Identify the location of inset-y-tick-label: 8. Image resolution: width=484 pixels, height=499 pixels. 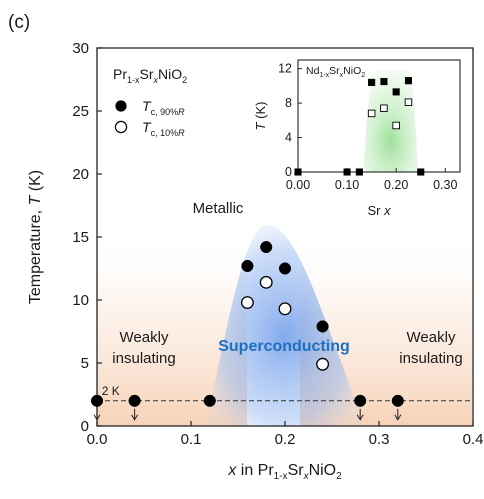
(288, 103).